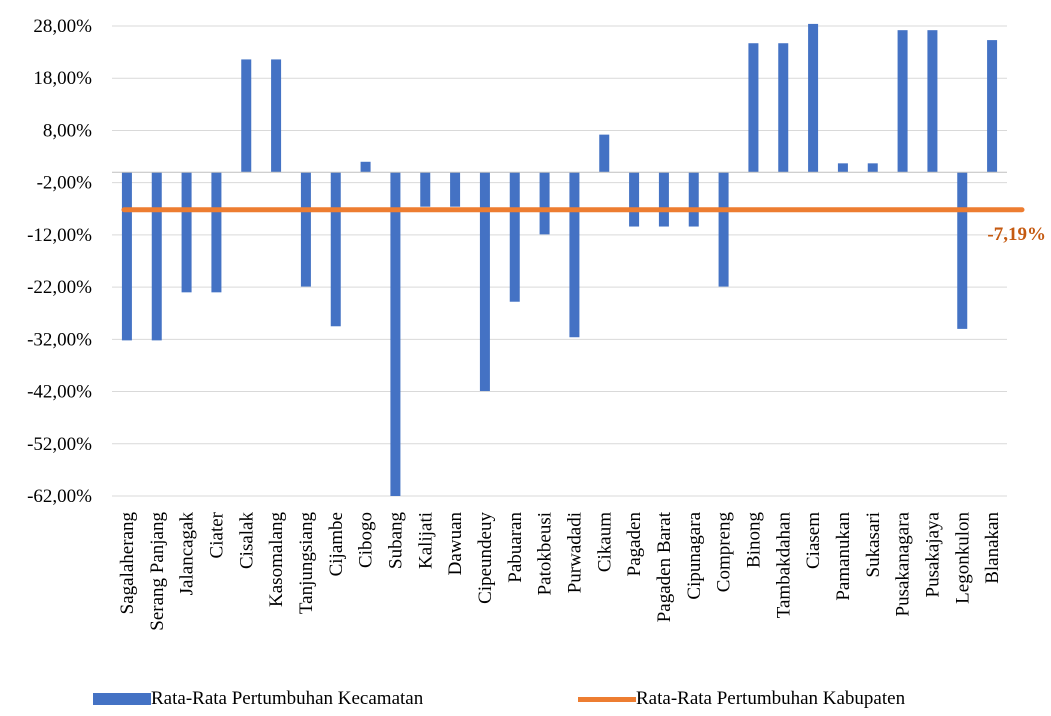 The height and width of the screenshot is (716, 1051). Describe the element at coordinates (306, 563) in the screenshot. I see `x-tick-label: Tanjungsiang` at that location.